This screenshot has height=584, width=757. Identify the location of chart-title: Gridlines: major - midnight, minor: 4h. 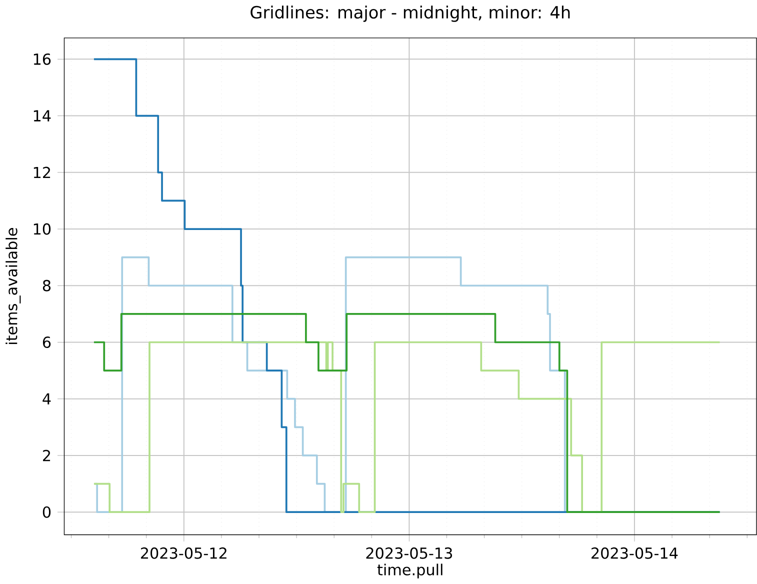
(410, 14).